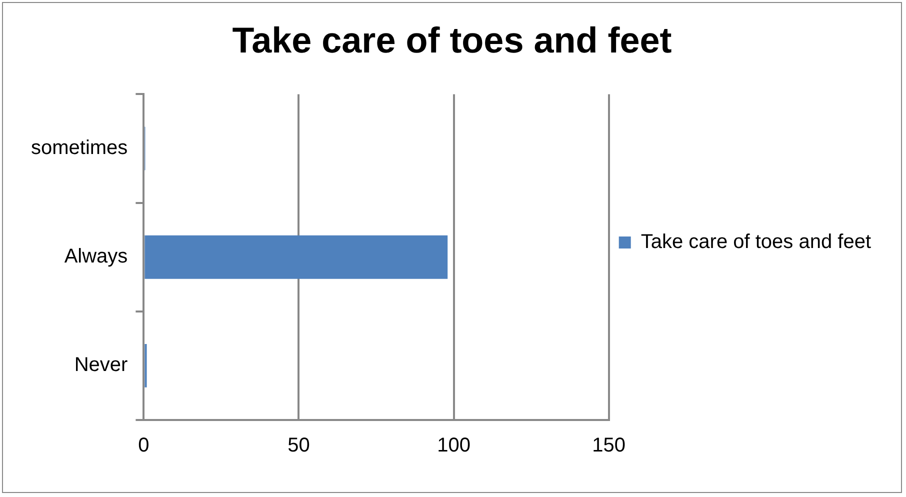 This screenshot has width=906, height=497. Describe the element at coordinates (299, 445) in the screenshot. I see `x-tick-label: 50` at that location.